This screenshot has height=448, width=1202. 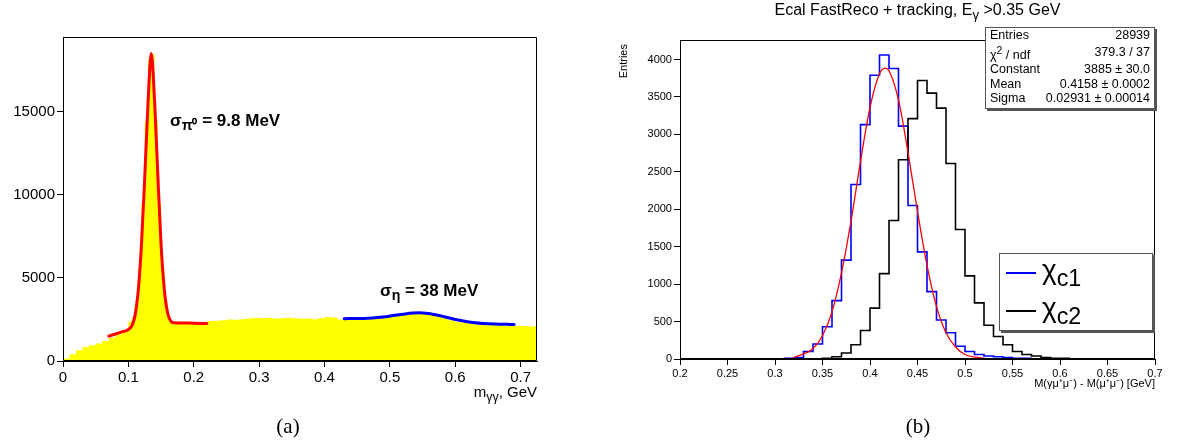 What do you see at coordinates (34, 110) in the screenshot?
I see `y-tick-label: 15000` at bounding box center [34, 110].